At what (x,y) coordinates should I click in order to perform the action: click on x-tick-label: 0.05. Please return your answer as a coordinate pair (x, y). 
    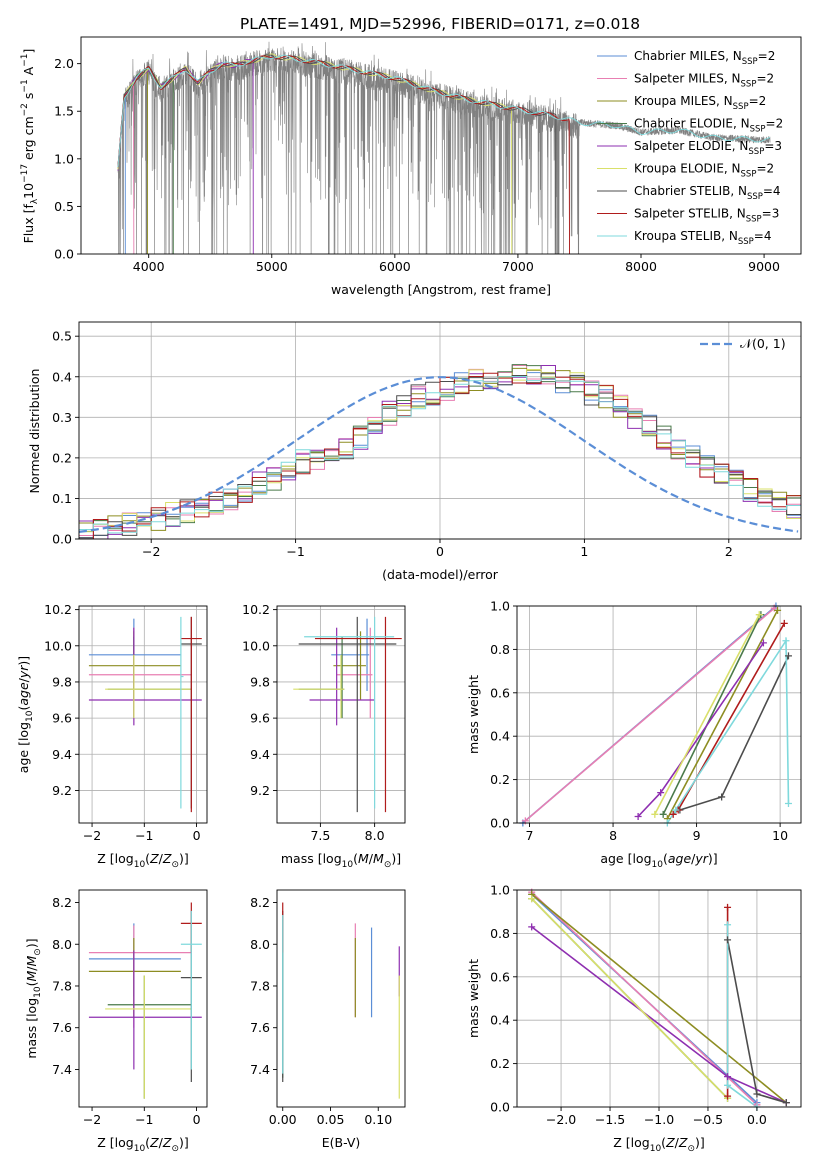
    Looking at the image, I should click on (331, 1119).